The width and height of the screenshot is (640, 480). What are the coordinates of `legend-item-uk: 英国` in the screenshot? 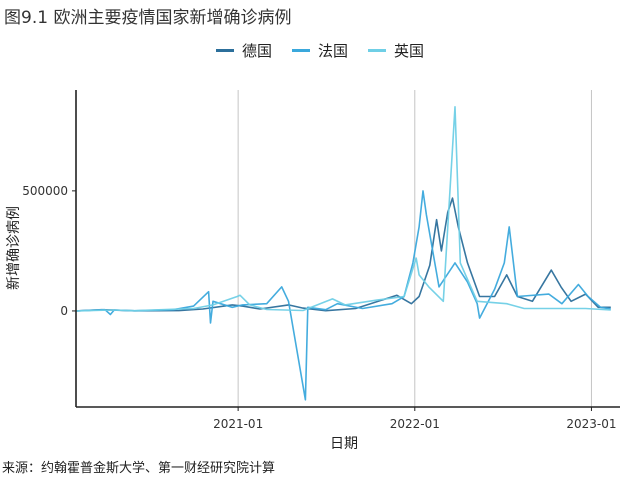 It's located at (396, 50).